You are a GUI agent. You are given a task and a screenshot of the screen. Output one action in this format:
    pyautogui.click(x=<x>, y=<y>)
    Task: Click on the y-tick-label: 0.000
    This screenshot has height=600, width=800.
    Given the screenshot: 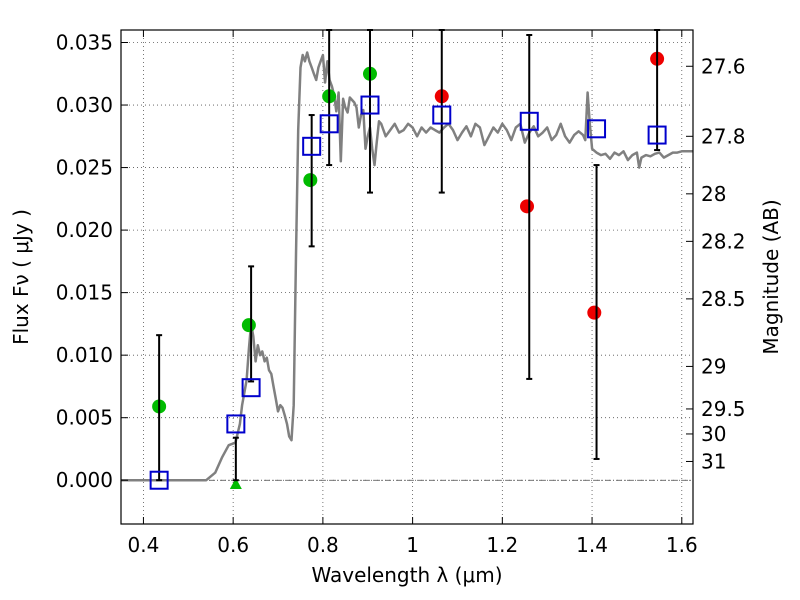 What is the action you would take?
    pyautogui.click(x=84, y=480)
    